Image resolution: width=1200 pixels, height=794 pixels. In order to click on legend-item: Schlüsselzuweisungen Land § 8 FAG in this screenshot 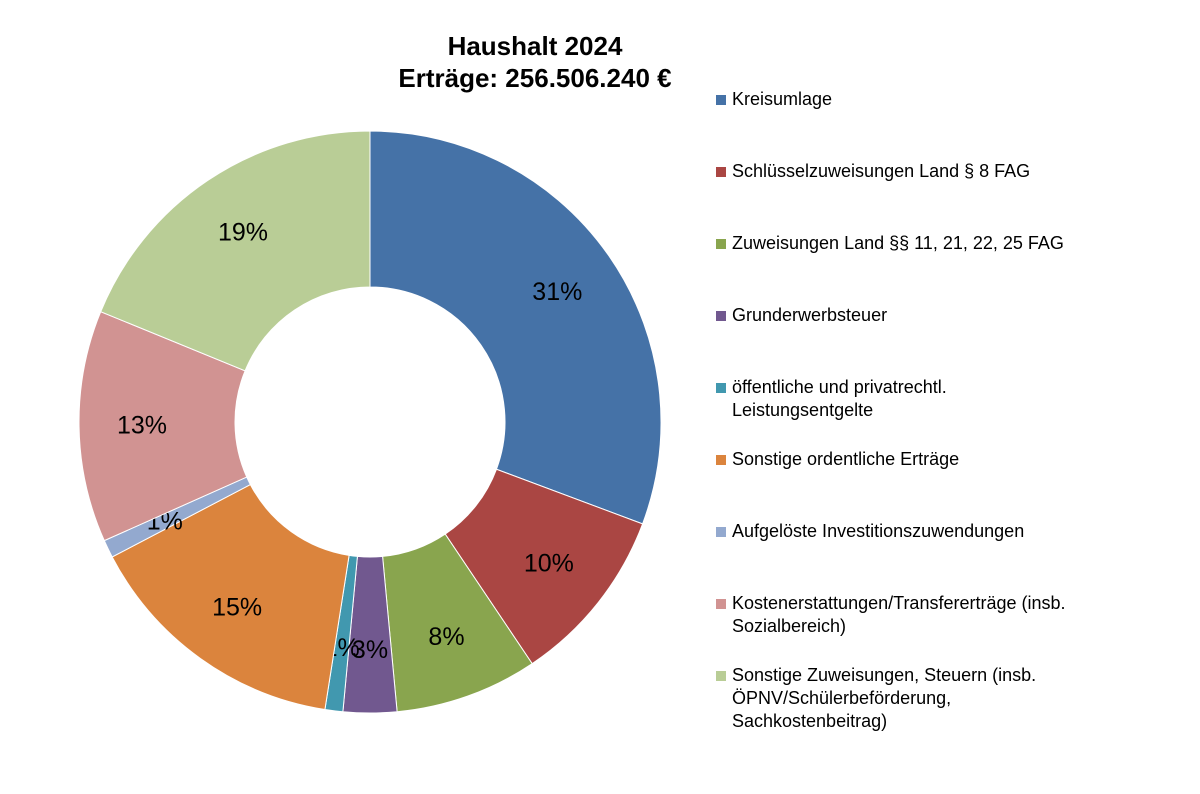, I will do `click(873, 171)`.